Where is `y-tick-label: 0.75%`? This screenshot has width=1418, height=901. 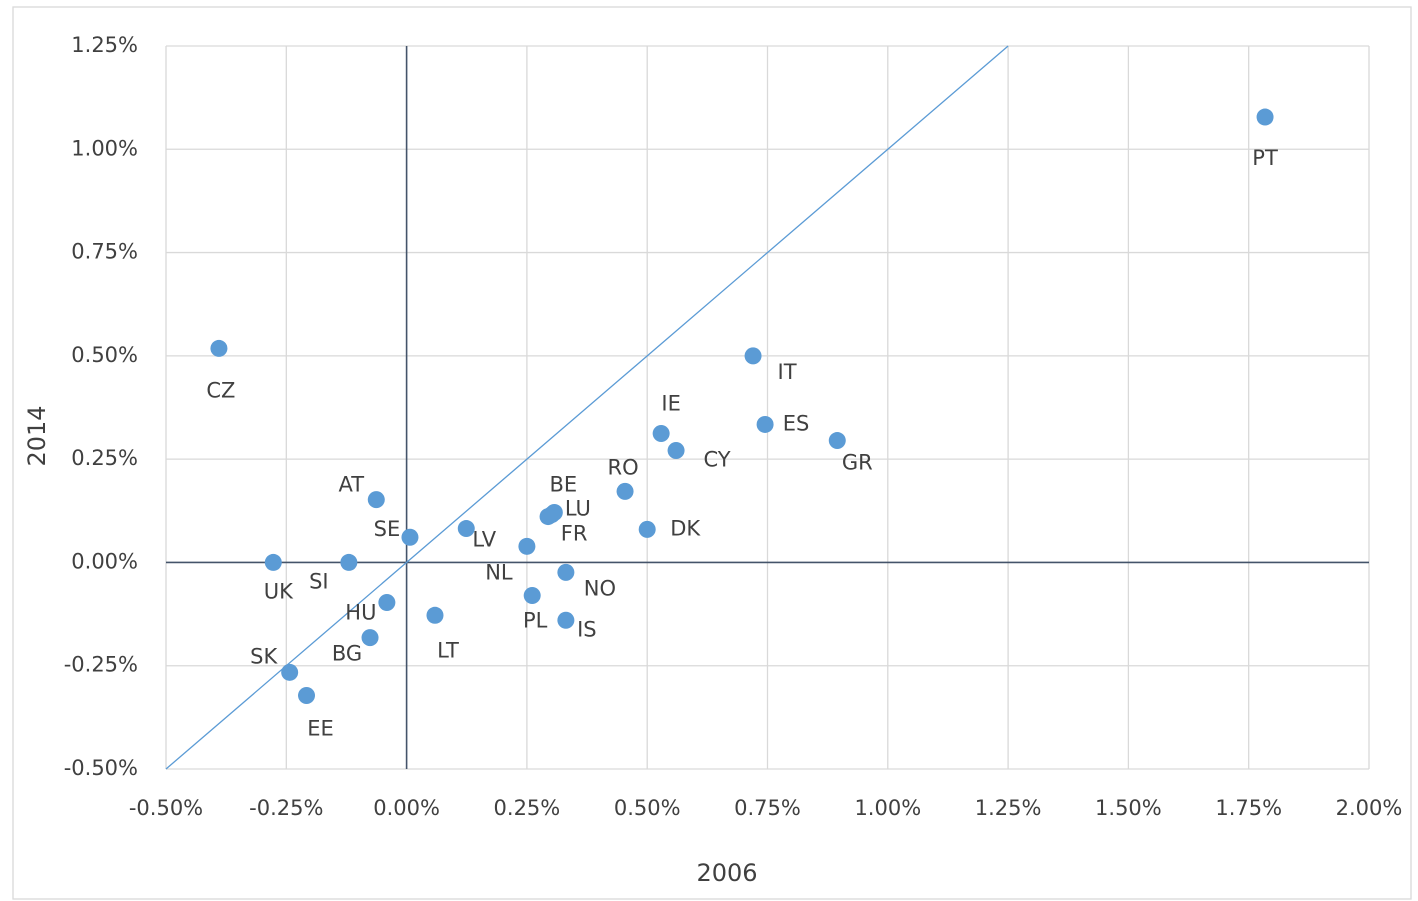 y-tick-label: 0.75% is located at coordinates (104, 252).